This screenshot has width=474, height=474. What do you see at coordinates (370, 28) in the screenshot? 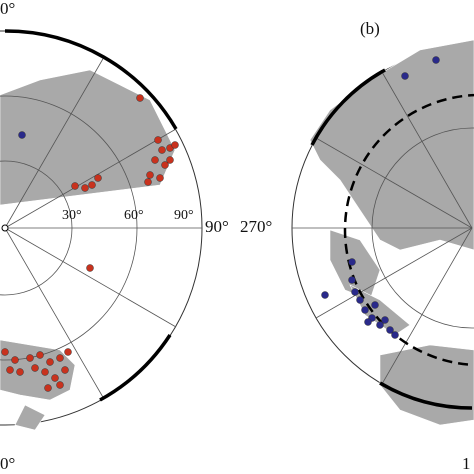
I see `panel-label: (b)` at bounding box center [370, 28].